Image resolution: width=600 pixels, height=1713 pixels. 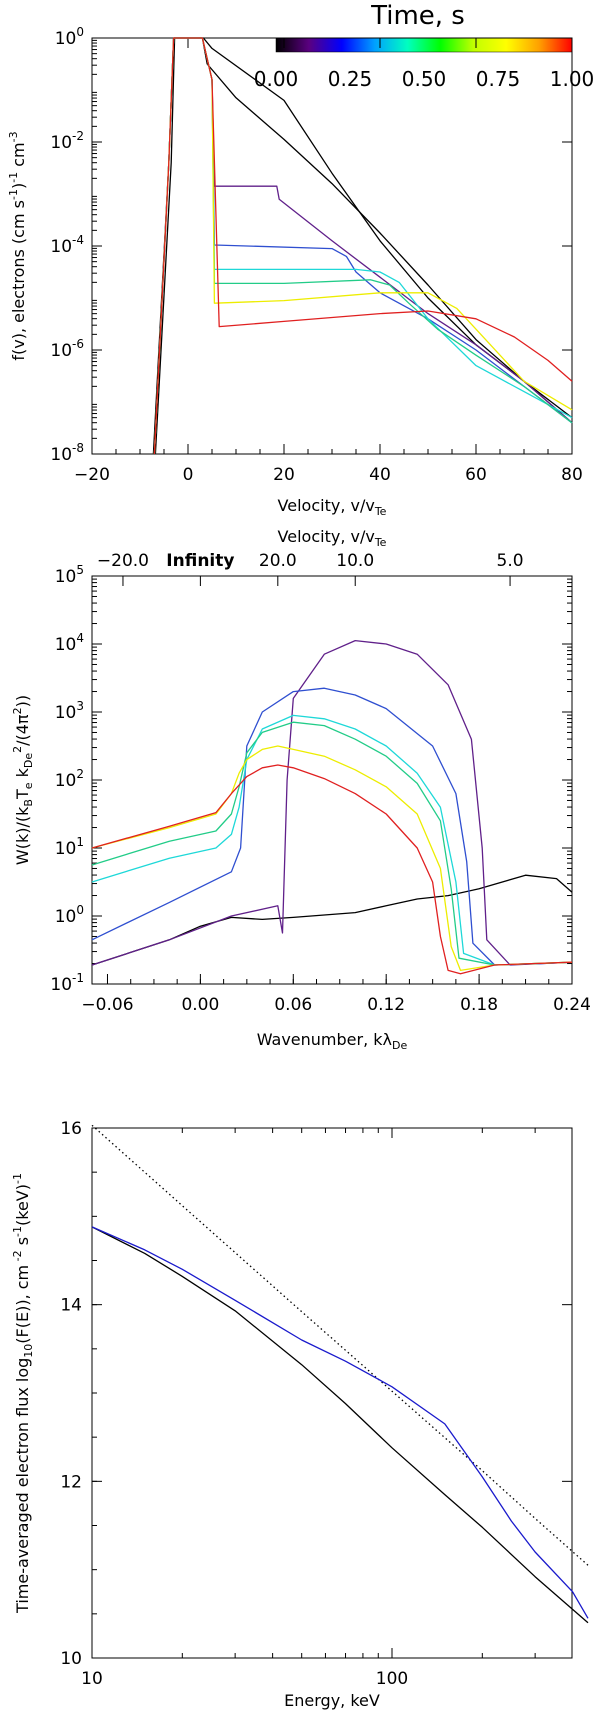 What do you see at coordinates (71, 1129) in the screenshot?
I see `y-tick-label: 16` at bounding box center [71, 1129].